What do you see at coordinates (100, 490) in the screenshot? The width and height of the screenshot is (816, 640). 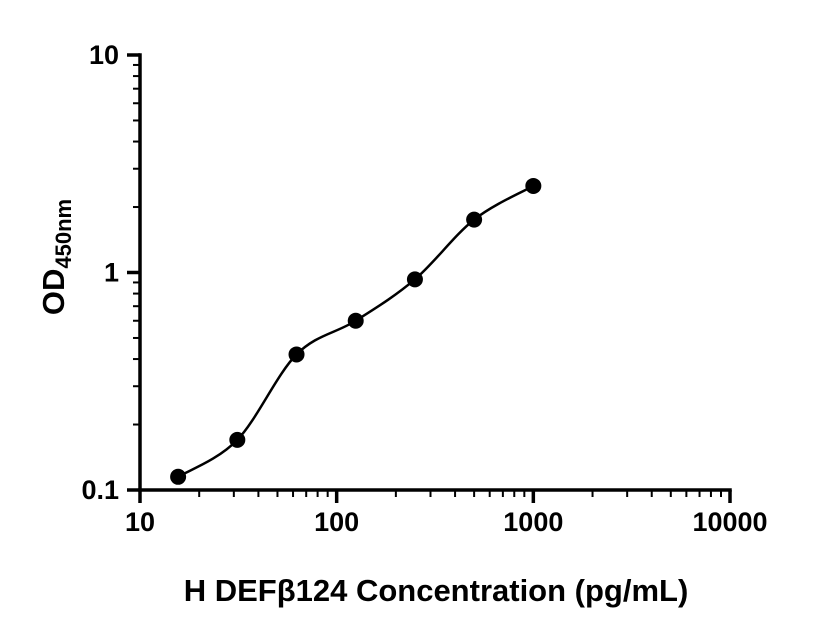 I see `y-tick-label: 0.1` at bounding box center [100, 490].